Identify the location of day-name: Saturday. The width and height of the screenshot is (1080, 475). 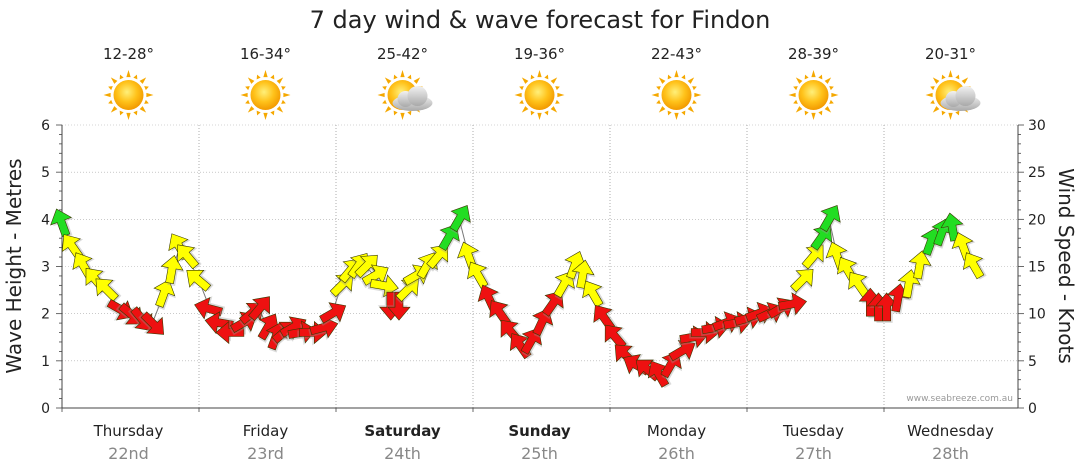
(402, 431).